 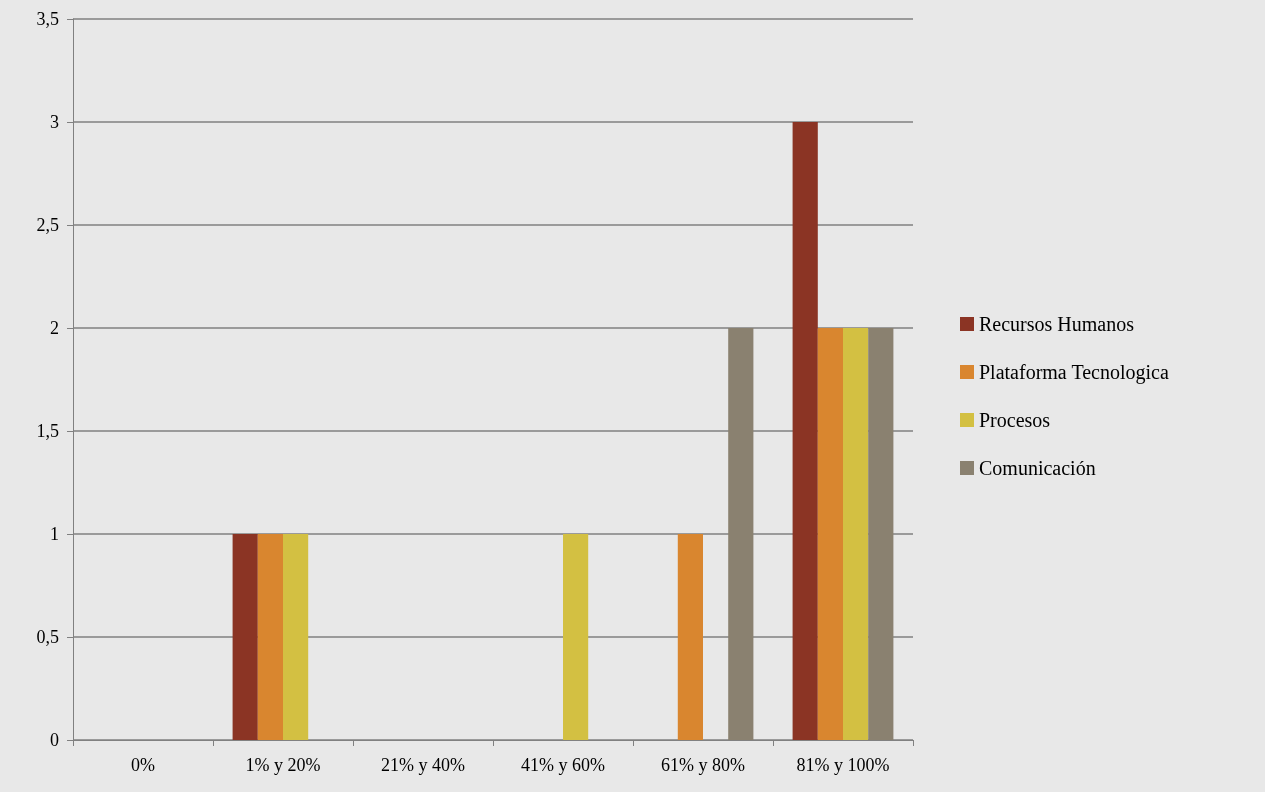 What do you see at coordinates (1074, 372) in the screenshot?
I see `legend-label: Plataforma Tecnologica` at bounding box center [1074, 372].